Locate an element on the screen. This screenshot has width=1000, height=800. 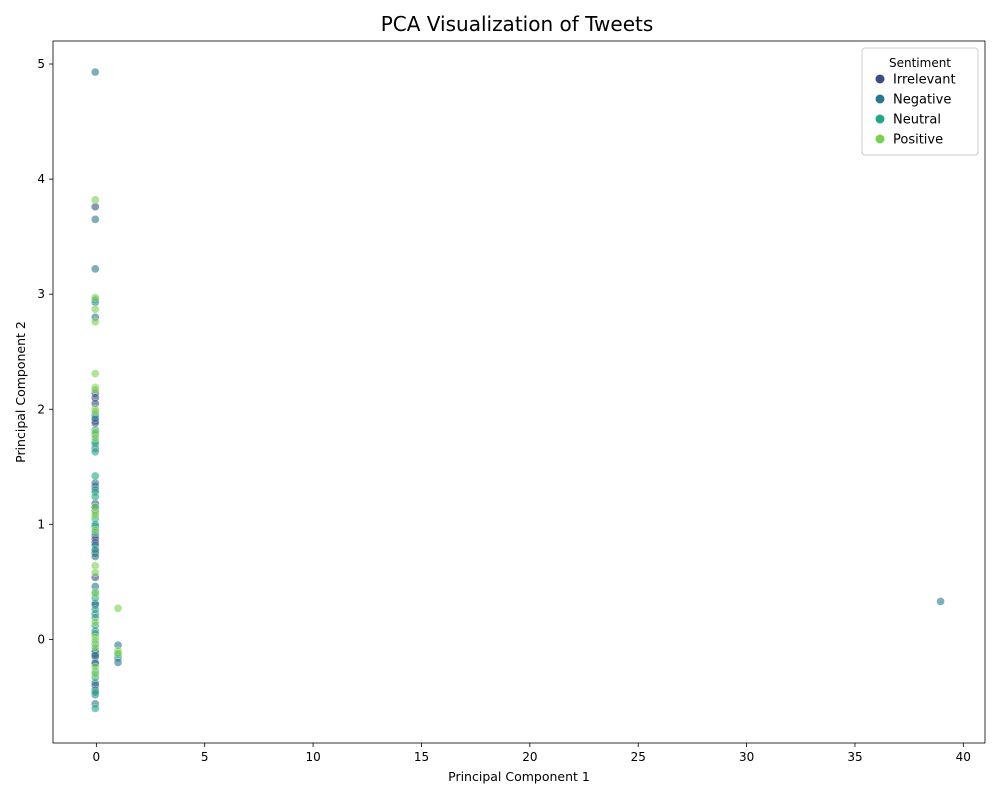
legend-title: Sentiment is located at coordinates (920, 63).